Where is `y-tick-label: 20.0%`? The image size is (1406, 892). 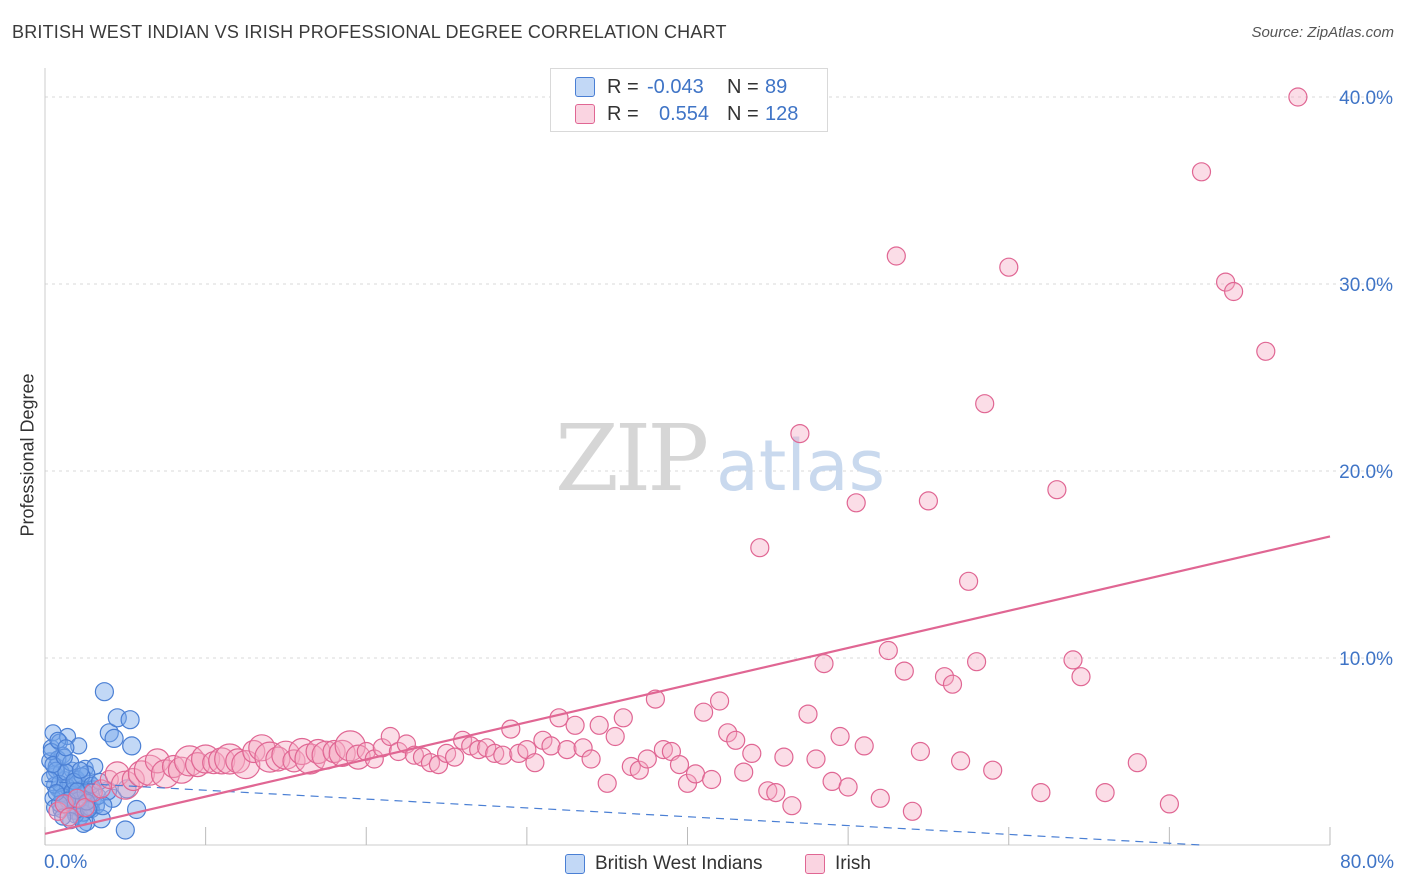
y-tick-label: 20.0% is located at coordinates (1366, 472).